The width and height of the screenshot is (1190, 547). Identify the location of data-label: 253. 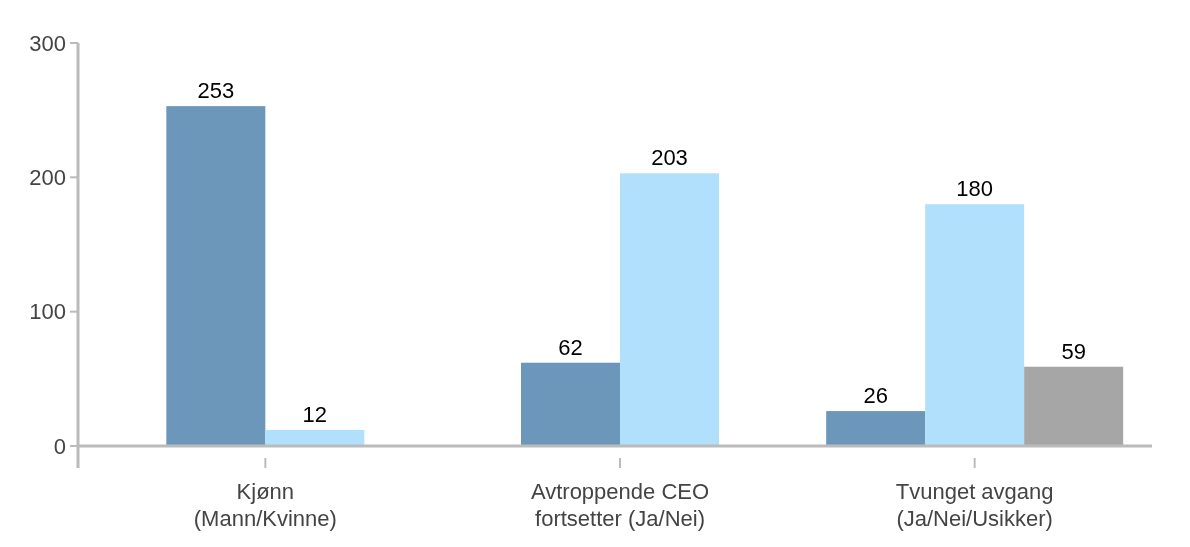
(216, 91).